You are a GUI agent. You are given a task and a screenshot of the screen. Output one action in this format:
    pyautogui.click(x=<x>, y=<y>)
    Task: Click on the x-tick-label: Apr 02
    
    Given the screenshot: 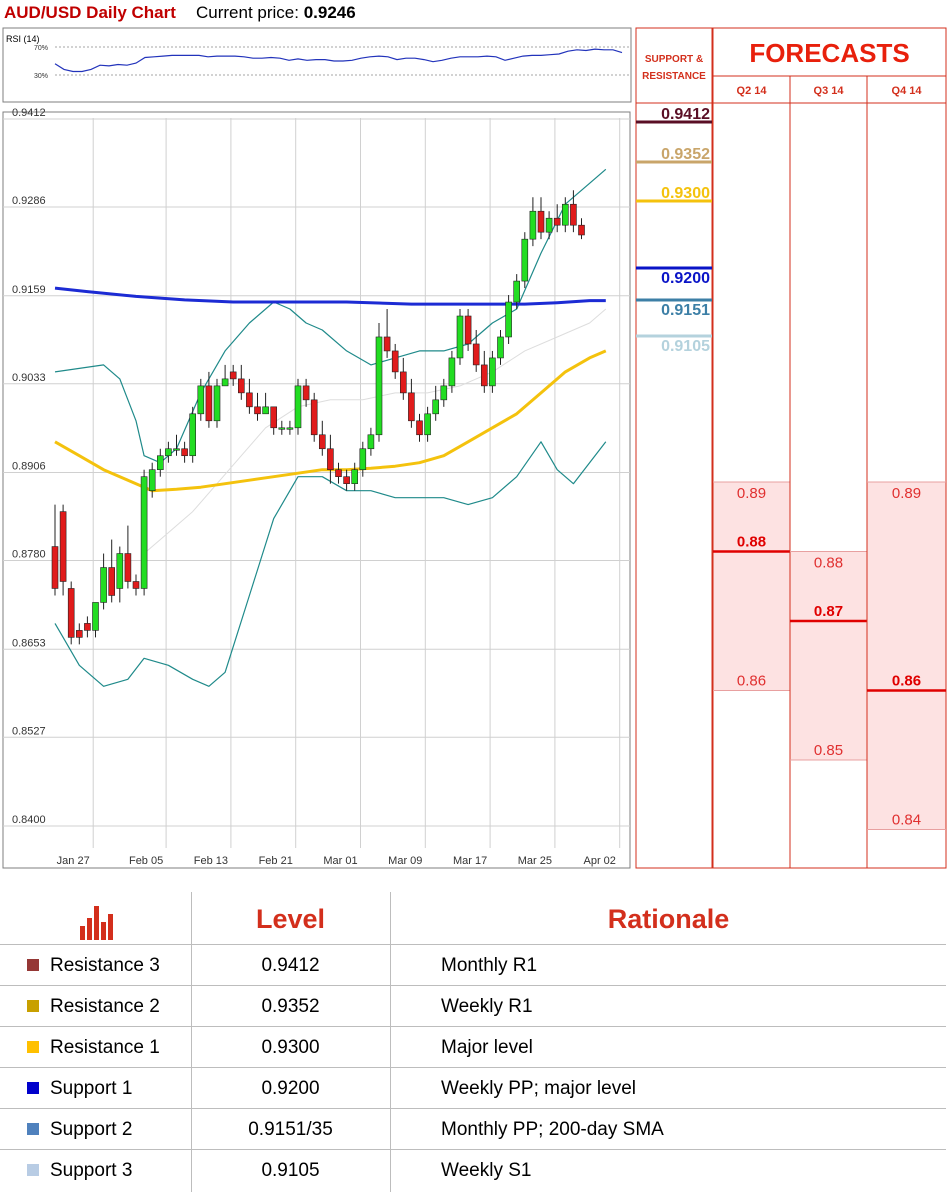 What is the action you would take?
    pyautogui.click(x=599, y=861)
    